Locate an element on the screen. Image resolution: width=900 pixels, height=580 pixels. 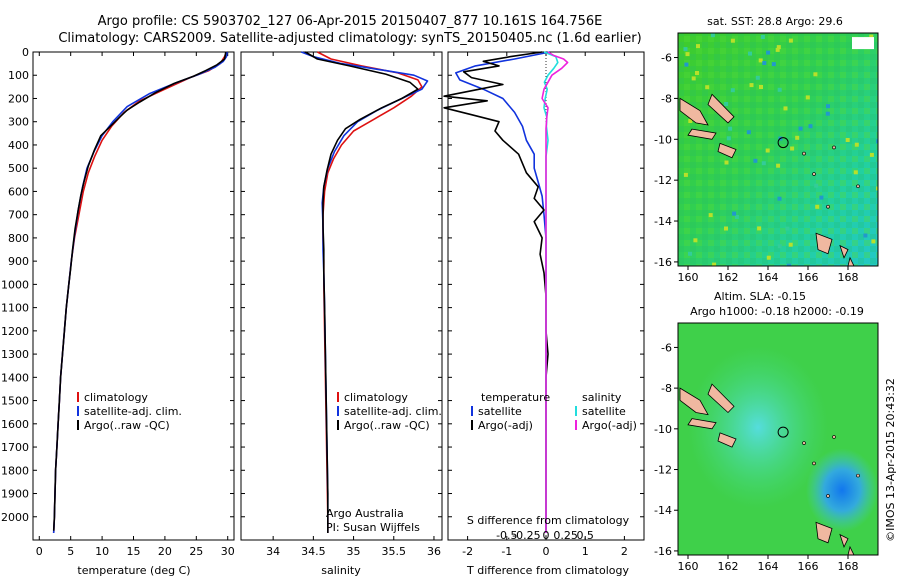
y-tick-label: 200 is located at coordinates (18, 98).